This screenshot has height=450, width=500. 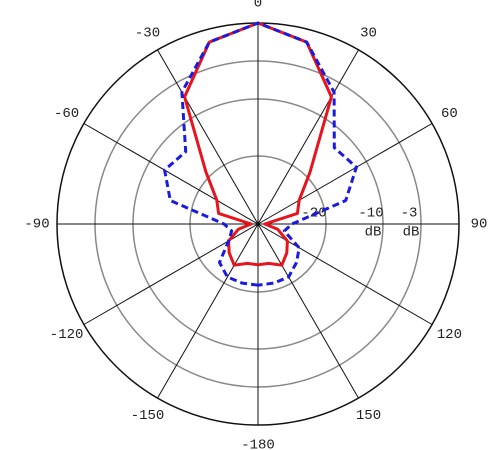 I want to click on angle-label: -60, so click(x=66, y=114).